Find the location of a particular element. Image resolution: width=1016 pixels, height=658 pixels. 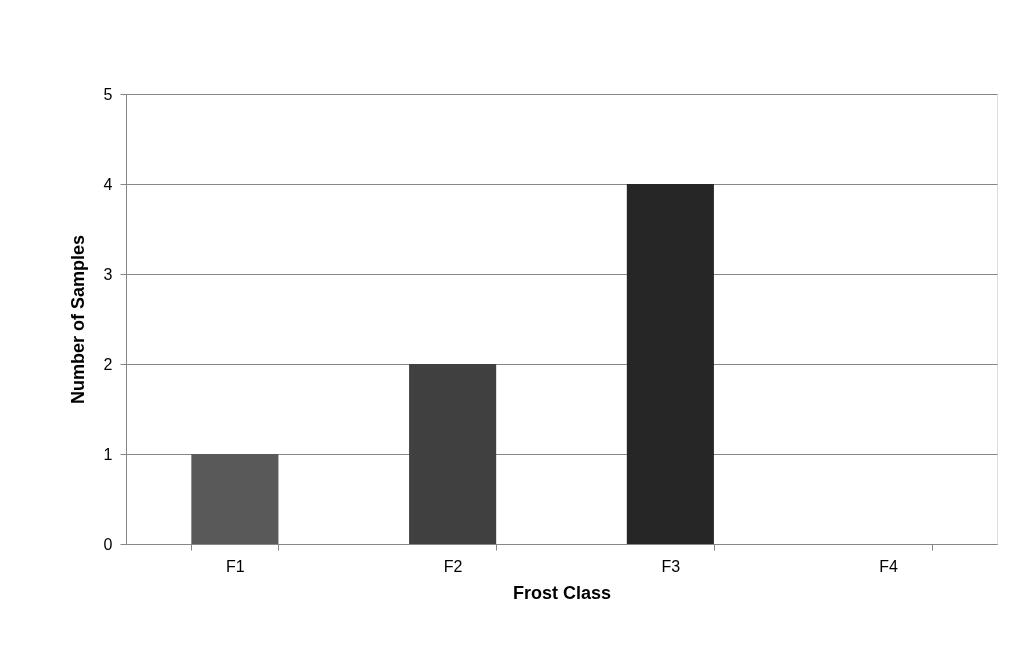

y-tick-label: 4 is located at coordinates (108, 184).